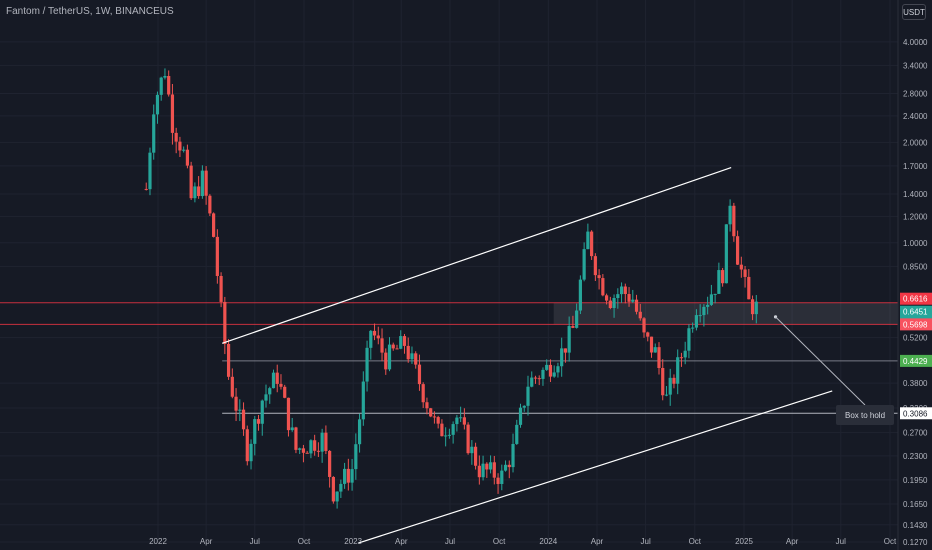 This screenshot has width=932, height=550. Describe the element at coordinates (915, 243) in the screenshot. I see `y-tick-label: 1.0000` at that location.